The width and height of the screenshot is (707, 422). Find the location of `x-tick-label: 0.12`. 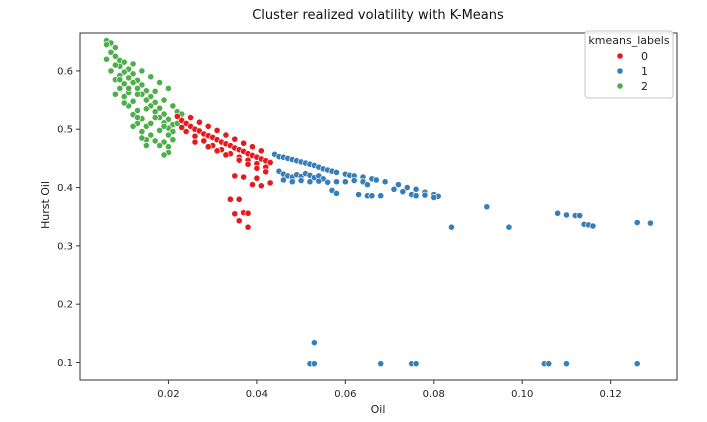

x-tick-label: 0.12 is located at coordinates (611, 394).